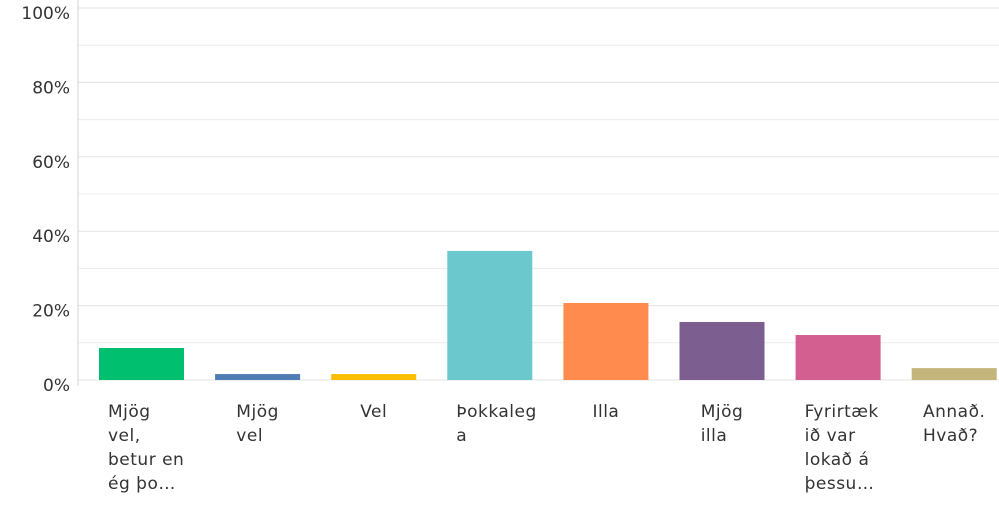  Describe the element at coordinates (830, 436) in the screenshot. I see `x-tick-label-line: ið var` at that location.